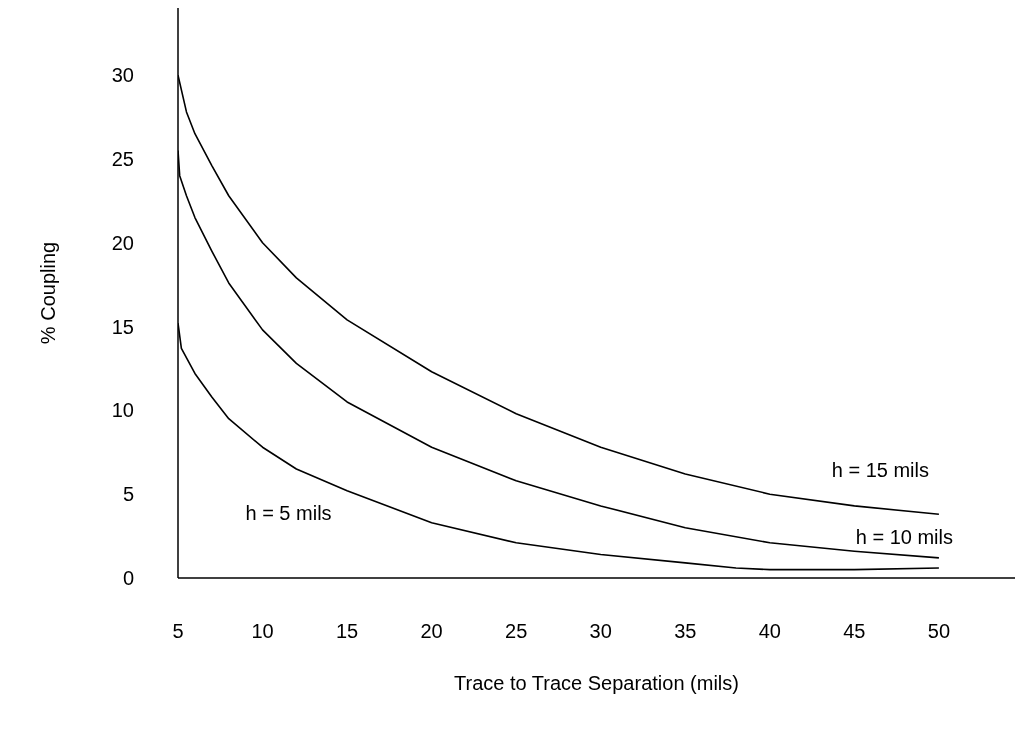 The width and height of the screenshot is (1024, 733). Describe the element at coordinates (288, 513) in the screenshot. I see `series-label: h = 5 mils` at that location.